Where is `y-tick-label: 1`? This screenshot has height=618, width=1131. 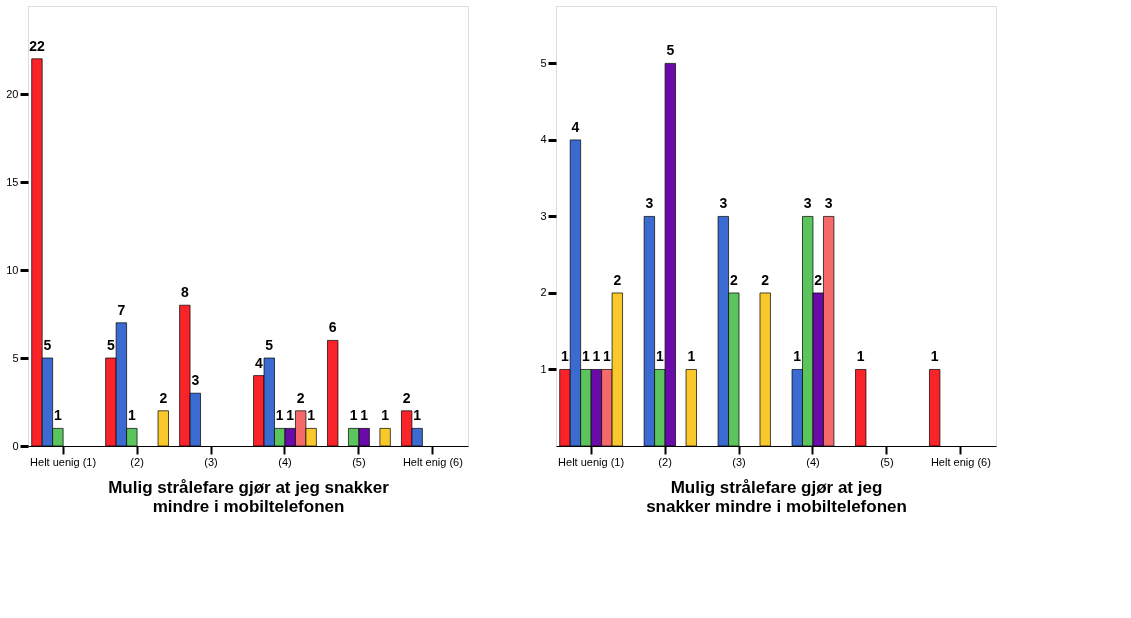
y-tick-label: 1 is located at coordinates (543, 368).